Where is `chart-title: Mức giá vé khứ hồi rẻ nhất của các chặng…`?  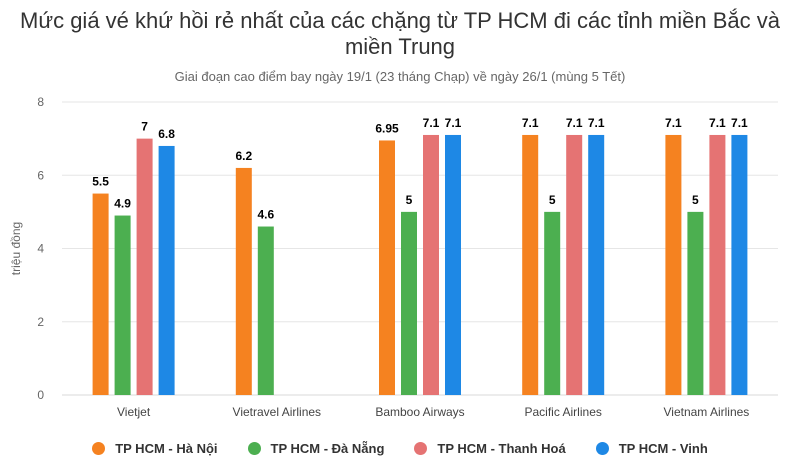 chart-title: Mức giá vé khứ hồi rẻ nhất của các chặng… is located at coordinates (400, 33).